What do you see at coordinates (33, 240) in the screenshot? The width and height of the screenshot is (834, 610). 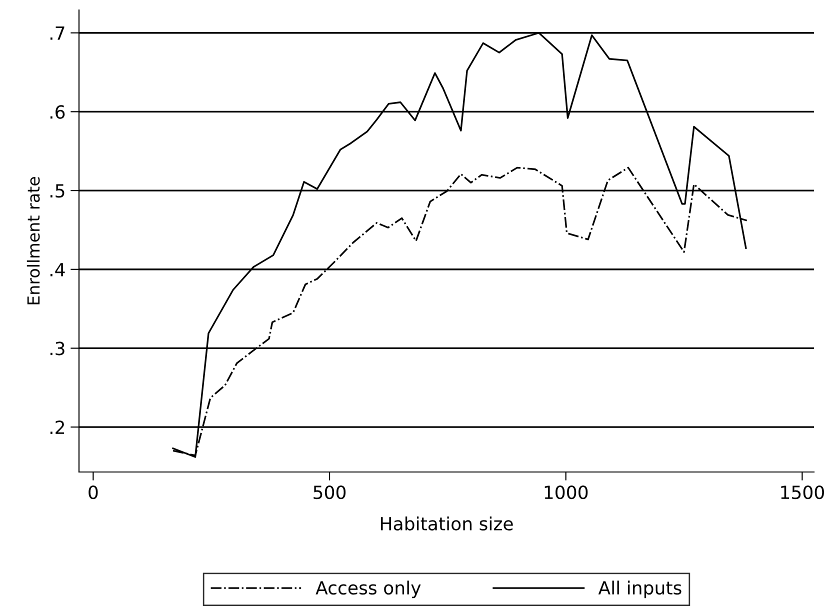 I see `y-axis-title: Enrollment rate` at bounding box center [33, 240].